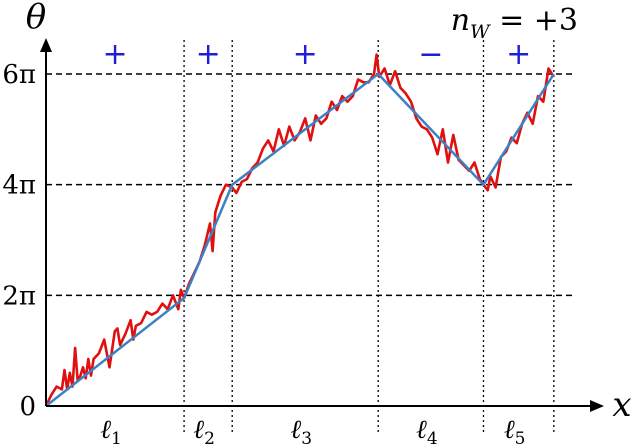 The width and height of the screenshot is (634, 446). Describe the element at coordinates (518, 54) in the screenshot. I see `segment-sign-4: +` at that location.